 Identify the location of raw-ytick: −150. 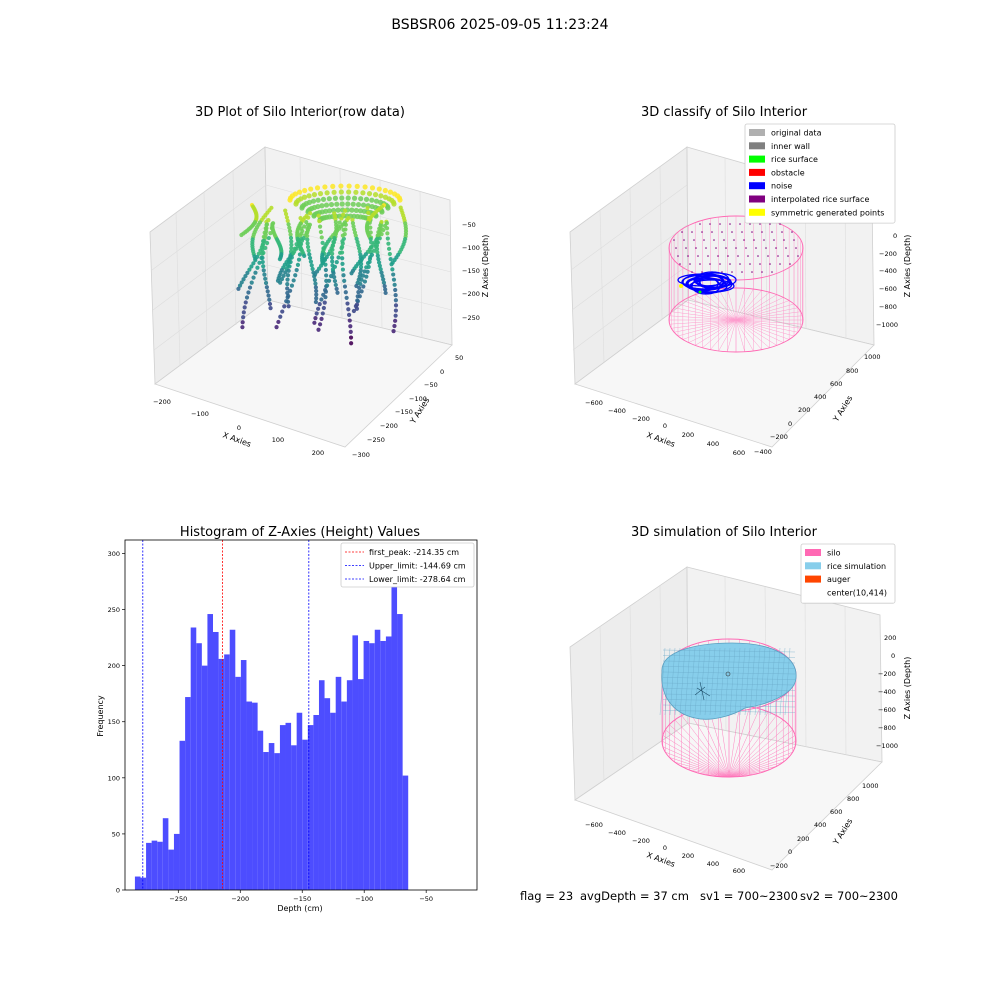
(404, 412).